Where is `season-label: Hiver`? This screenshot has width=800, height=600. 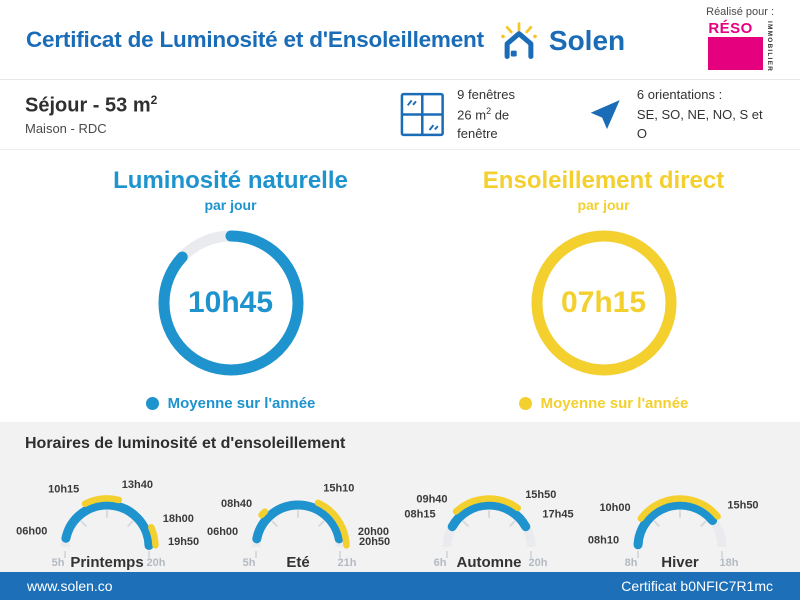 season-label: Hiver is located at coordinates (680, 562).